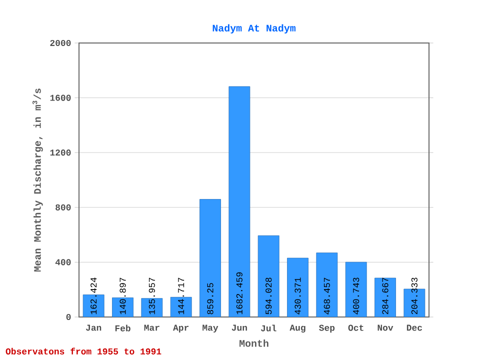  I want to click on y-tick-label: 800, so click(63, 207).